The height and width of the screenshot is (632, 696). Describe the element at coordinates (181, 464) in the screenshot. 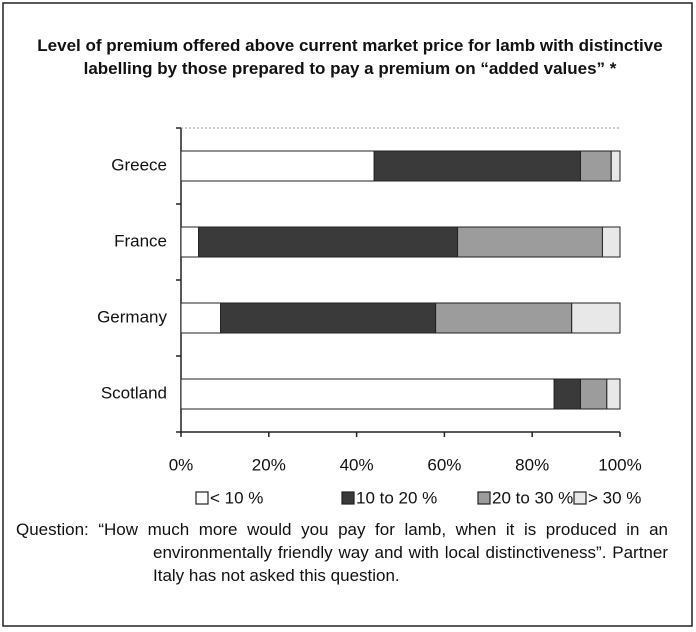

I see `x-tick-label: 0%` at that location.